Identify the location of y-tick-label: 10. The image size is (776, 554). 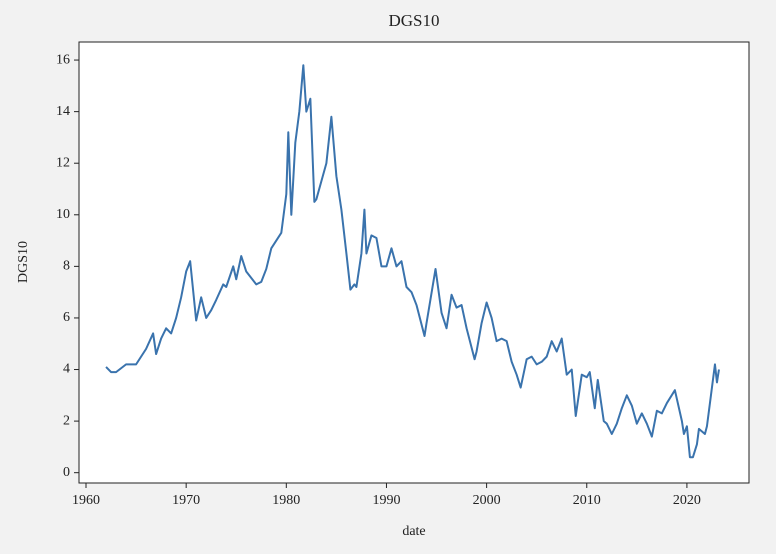
(63, 214).